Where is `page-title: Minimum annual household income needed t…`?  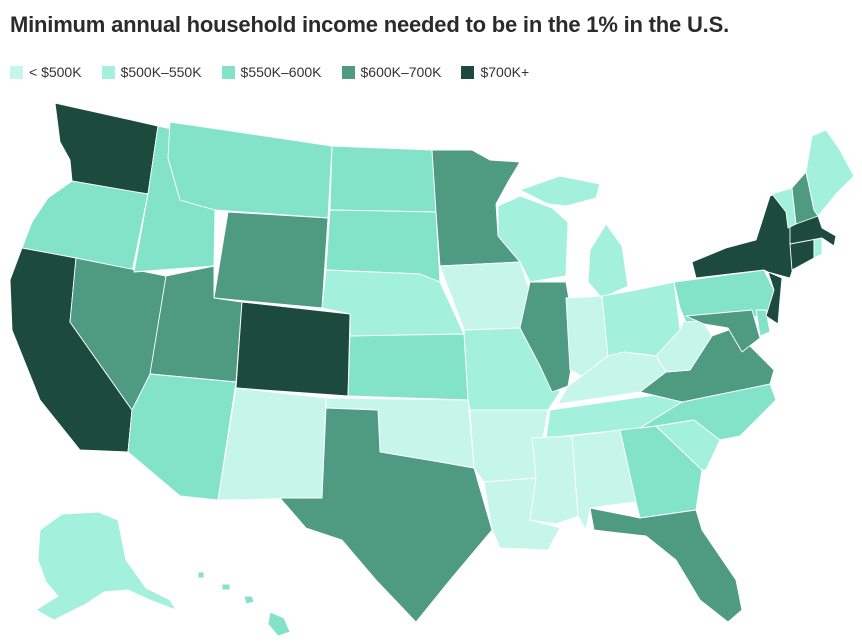 page-title: Minimum annual household income needed t… is located at coordinates (369, 24).